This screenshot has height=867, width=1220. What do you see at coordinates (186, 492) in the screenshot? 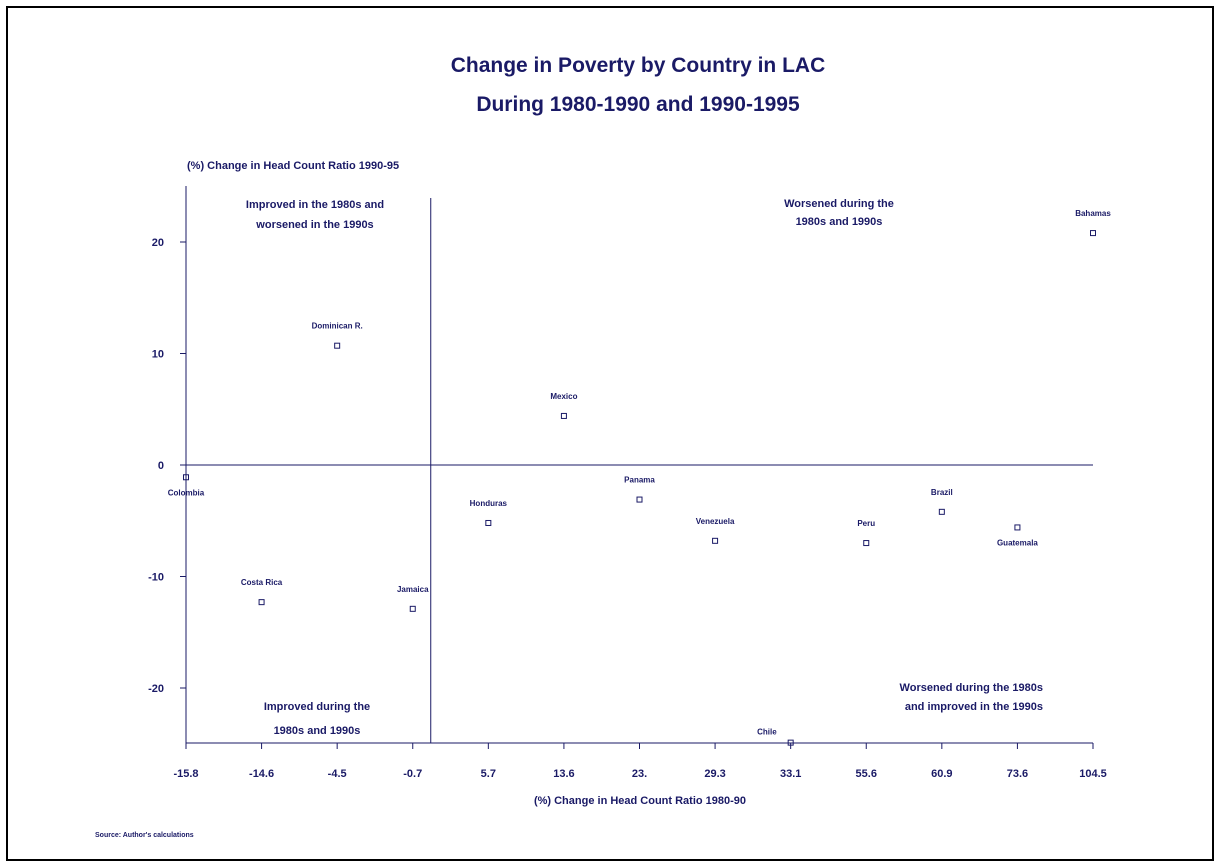
I see `point-label: Colombia` at bounding box center [186, 492].